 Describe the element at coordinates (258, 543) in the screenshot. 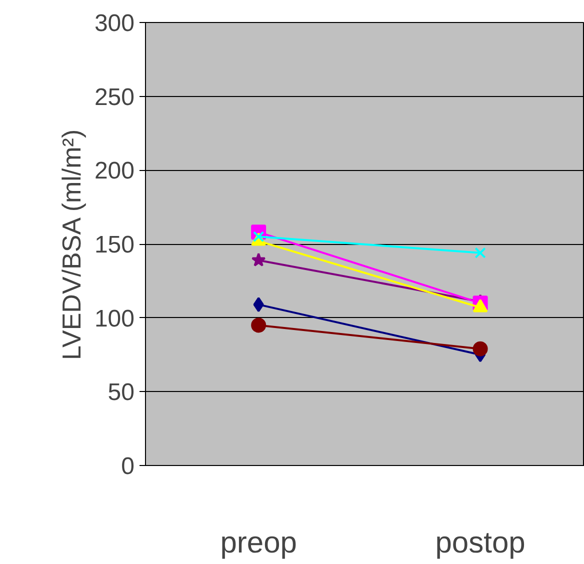

I see `x-tick-label: preop` at that location.